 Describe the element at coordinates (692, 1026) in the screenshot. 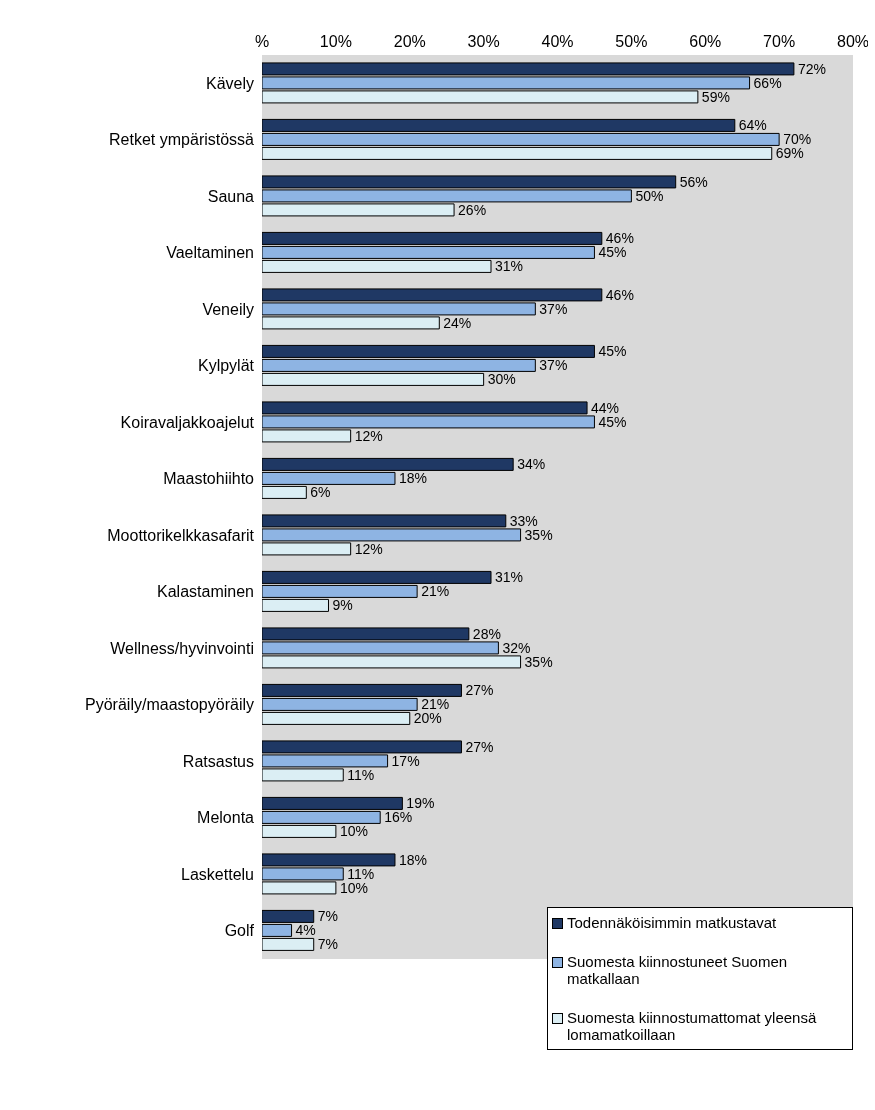

I see `legend-label: Suomesta kiinnostumattomat yleensä lomamatkoillaan` at that location.